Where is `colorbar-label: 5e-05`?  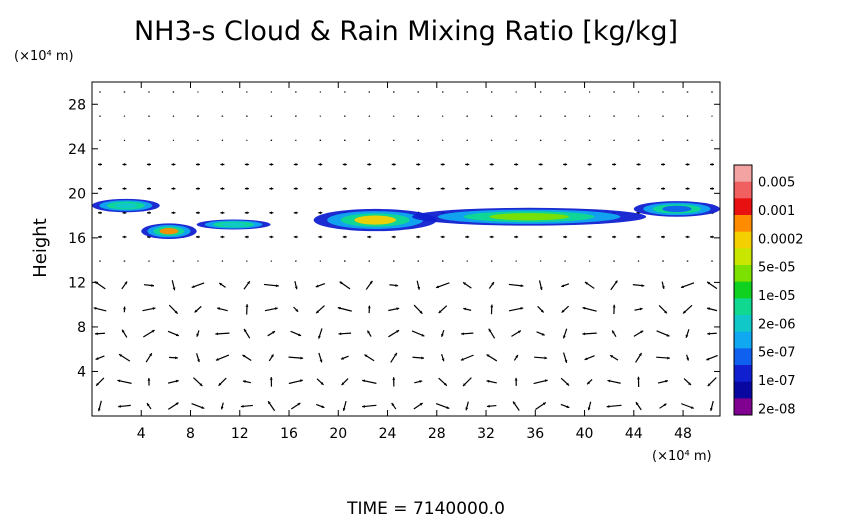
colorbar-label: 5e-05 is located at coordinates (777, 268).